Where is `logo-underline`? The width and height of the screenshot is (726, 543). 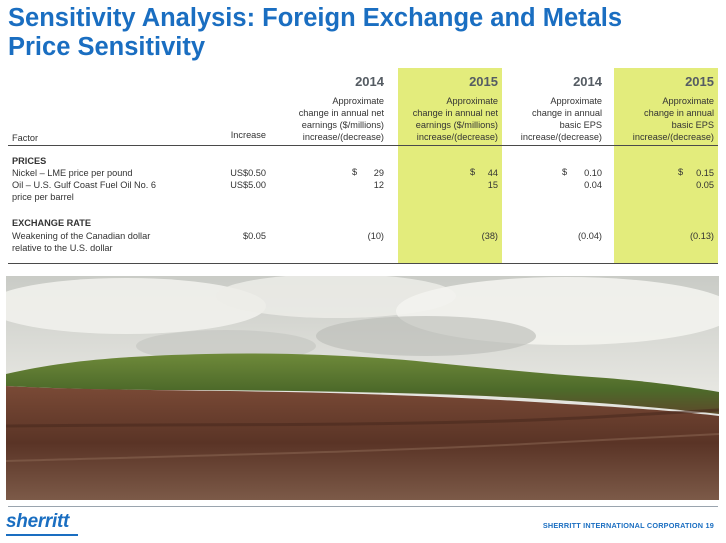
logo-underline is located at coordinates (42, 535).